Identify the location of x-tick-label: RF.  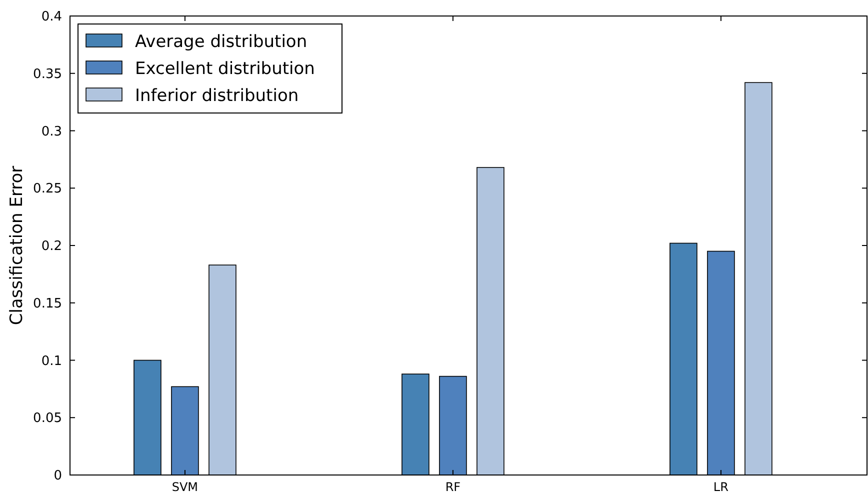
(453, 487).